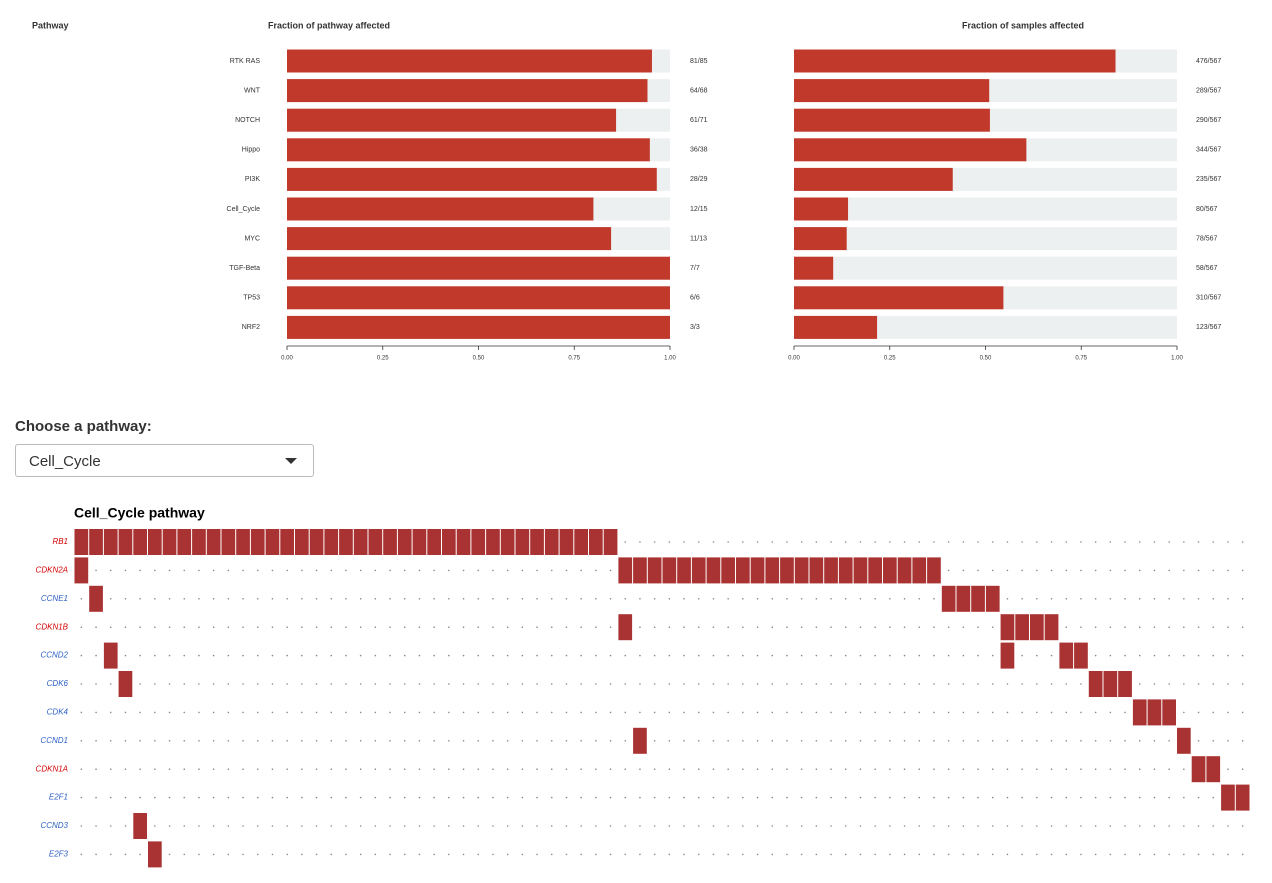  I want to click on value-label: 476/567, so click(1208, 61).